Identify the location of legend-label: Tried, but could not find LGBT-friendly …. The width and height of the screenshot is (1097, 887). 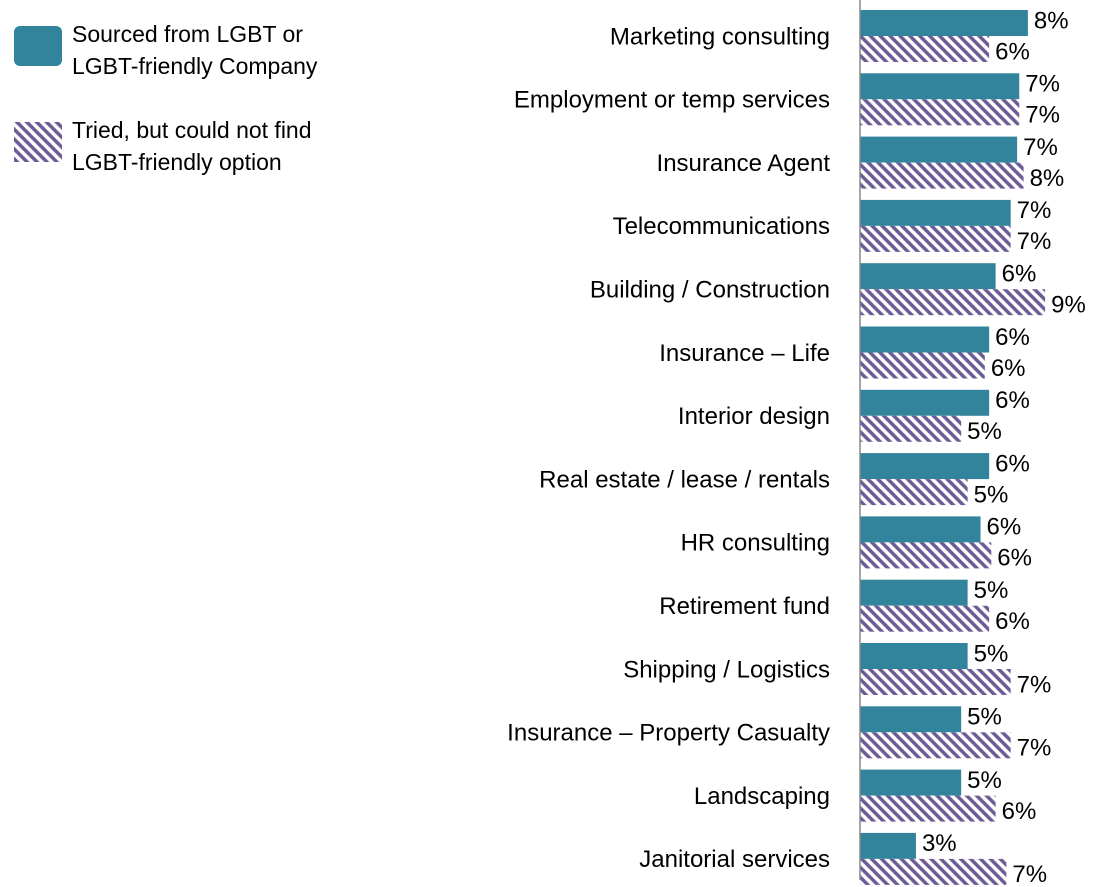
(192, 146).